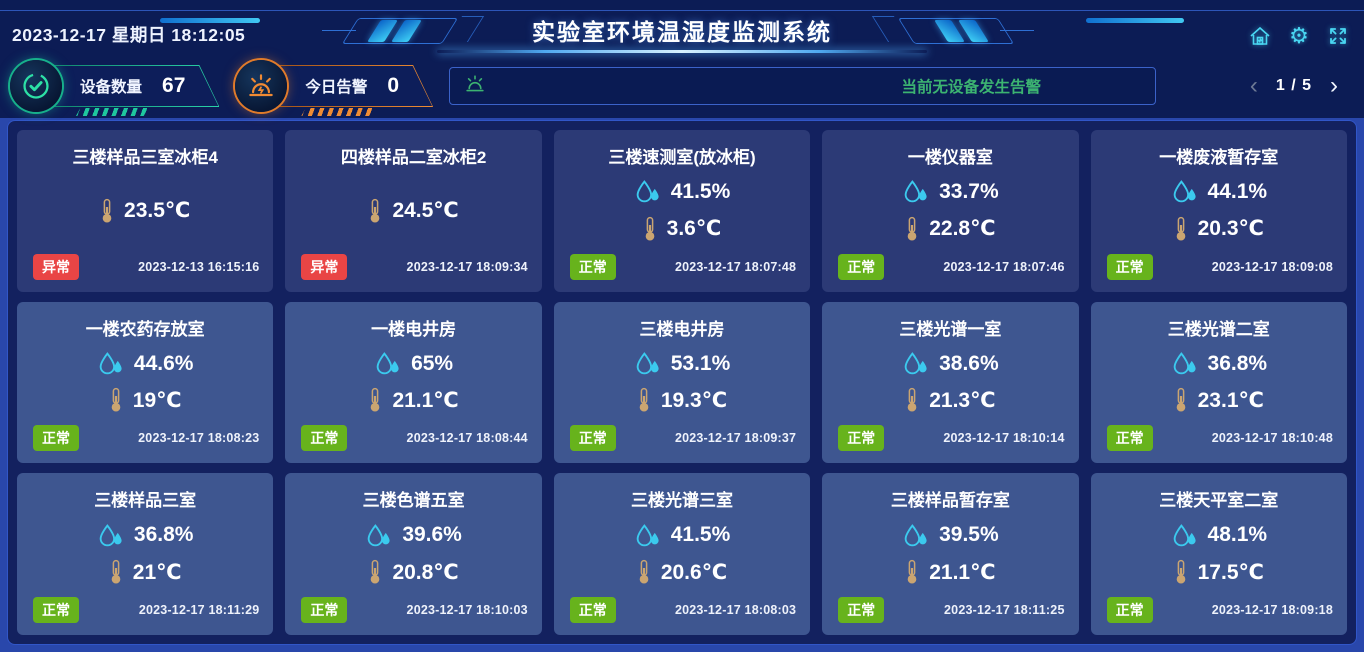 This screenshot has width=1364, height=652. I want to click on temperature-value: 22.8℃, so click(962, 229).